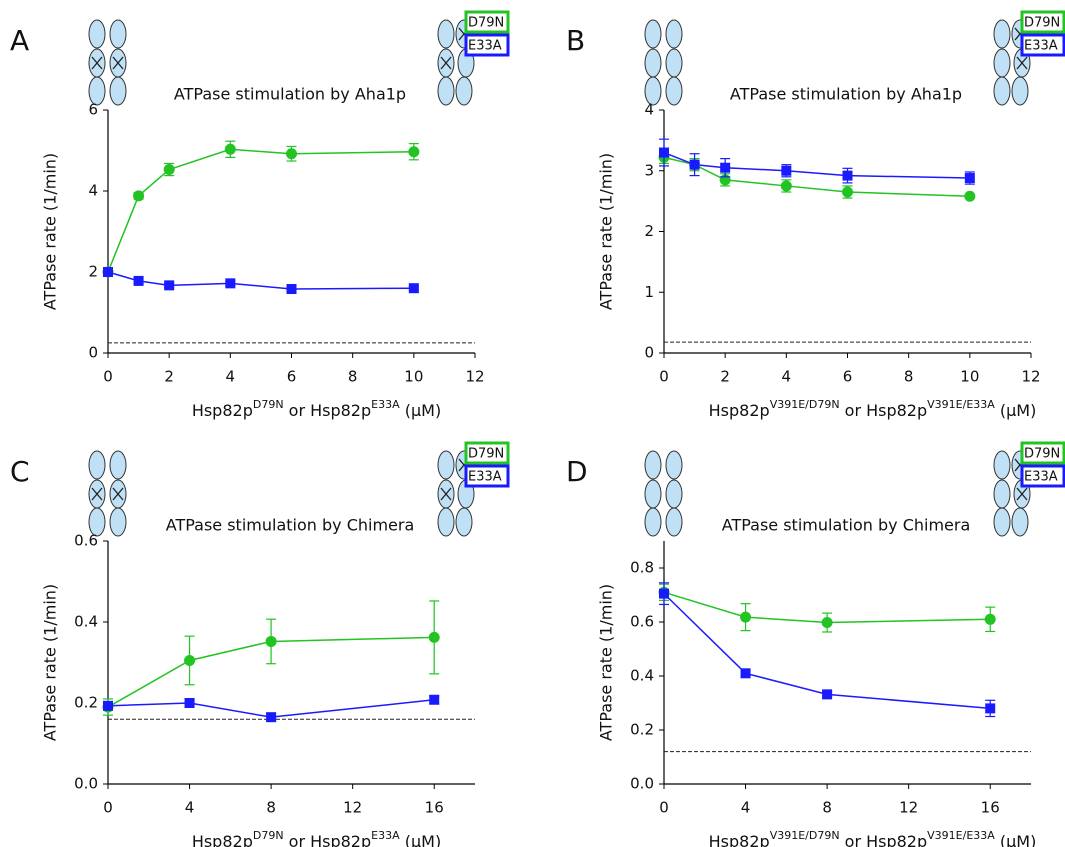 This screenshot has height=847, width=1065. I want to click on y-tick-label: 0.2, so click(642, 730).